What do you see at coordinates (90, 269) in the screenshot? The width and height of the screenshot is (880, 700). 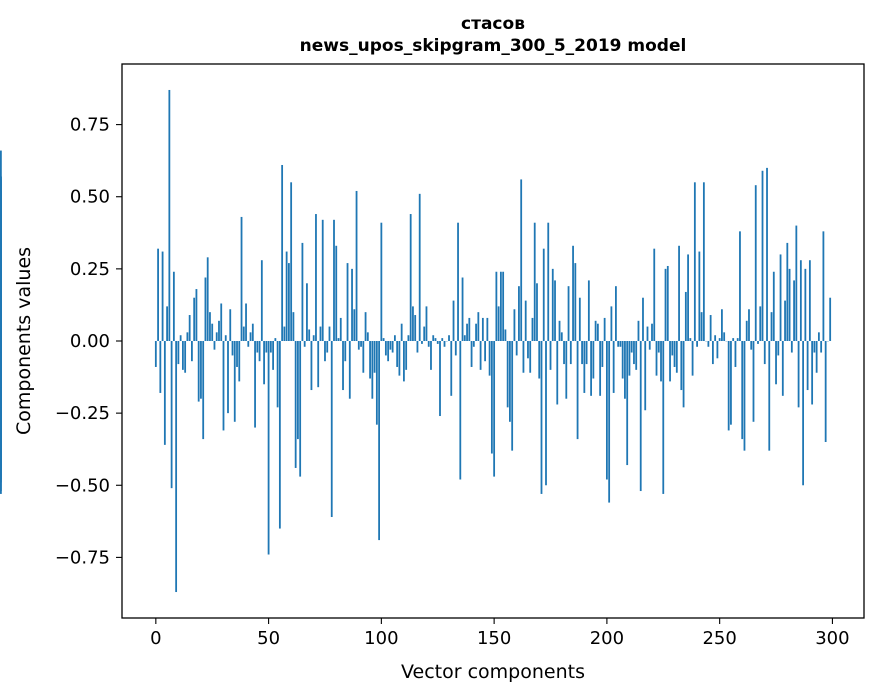 I see `y-tick-label: 0.25` at bounding box center [90, 269].